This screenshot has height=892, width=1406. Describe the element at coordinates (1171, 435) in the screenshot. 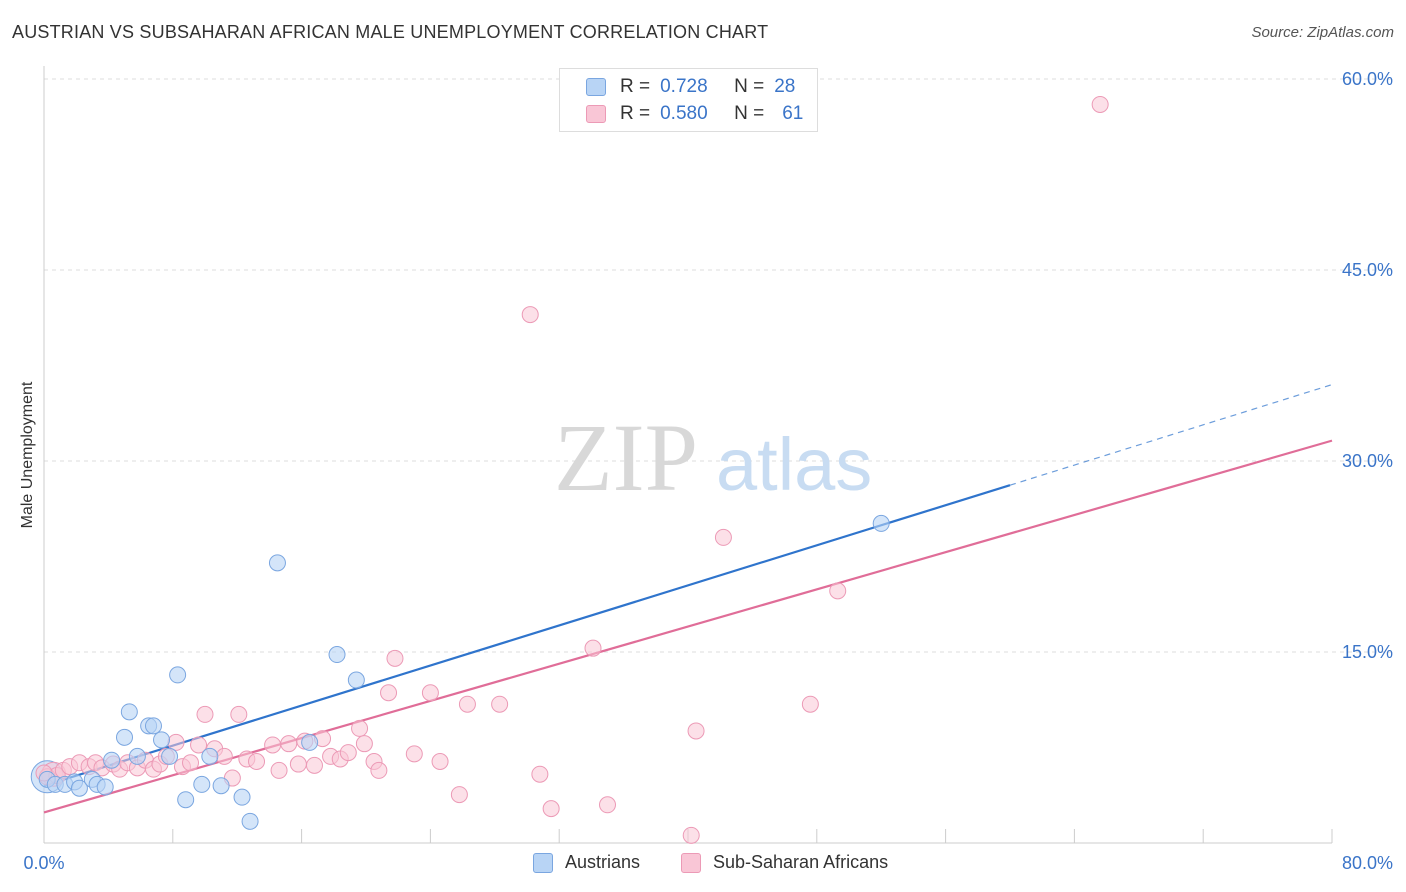

I see `trendline-austrians-extension` at that location.